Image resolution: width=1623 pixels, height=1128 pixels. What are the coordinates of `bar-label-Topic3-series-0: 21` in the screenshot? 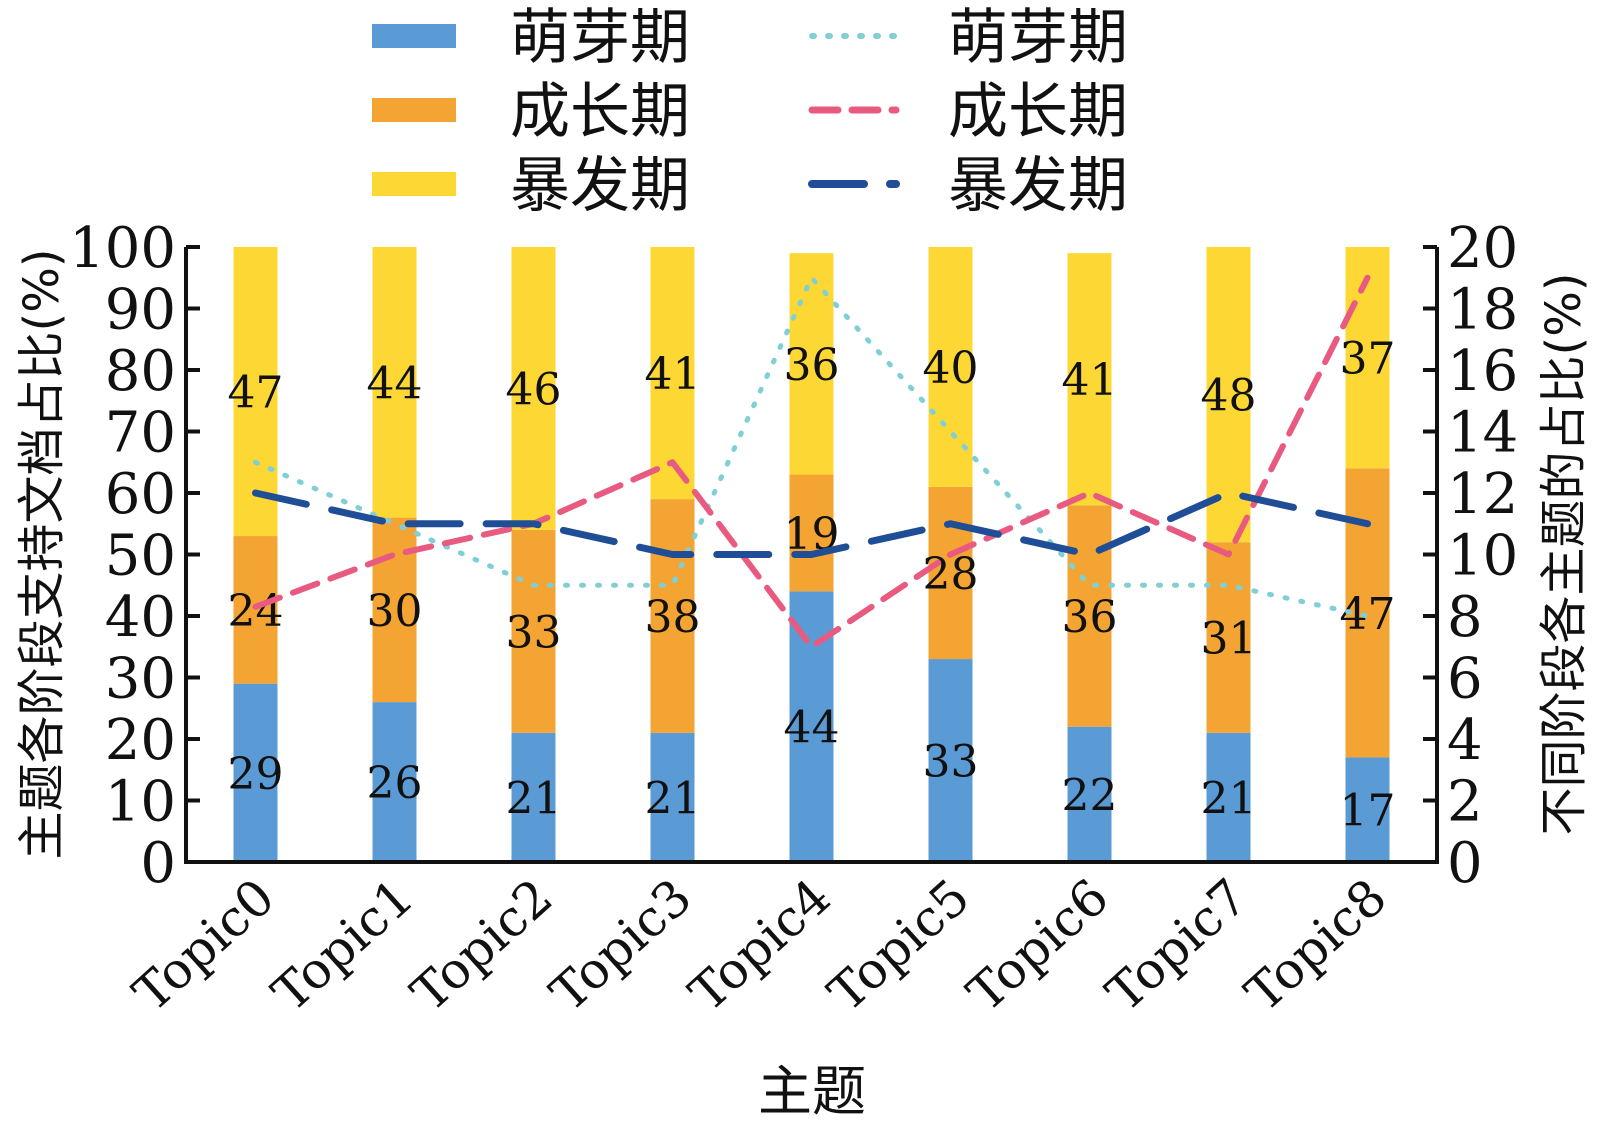 It's located at (673, 798).